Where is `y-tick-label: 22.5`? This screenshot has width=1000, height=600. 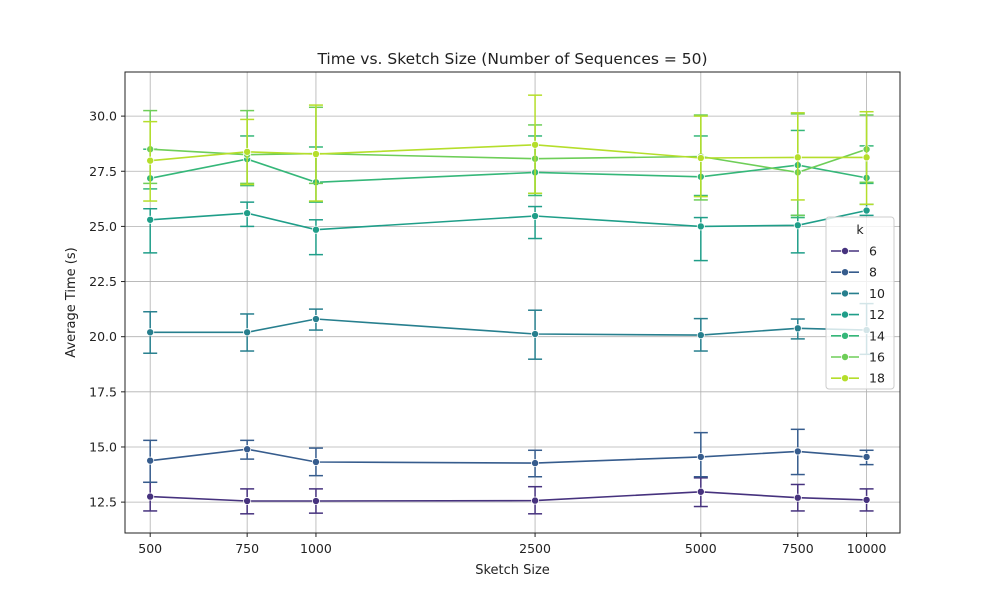
y-tick-label: 22.5 is located at coordinates (103, 281).